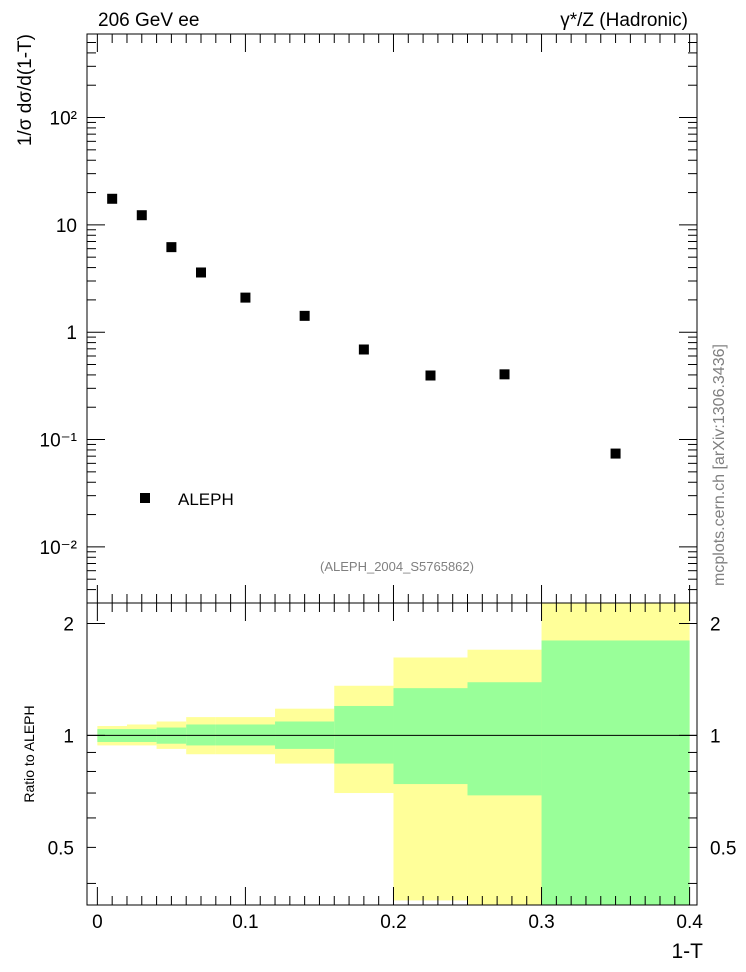  I want to click on y-tick-label: 10, so click(66, 226).